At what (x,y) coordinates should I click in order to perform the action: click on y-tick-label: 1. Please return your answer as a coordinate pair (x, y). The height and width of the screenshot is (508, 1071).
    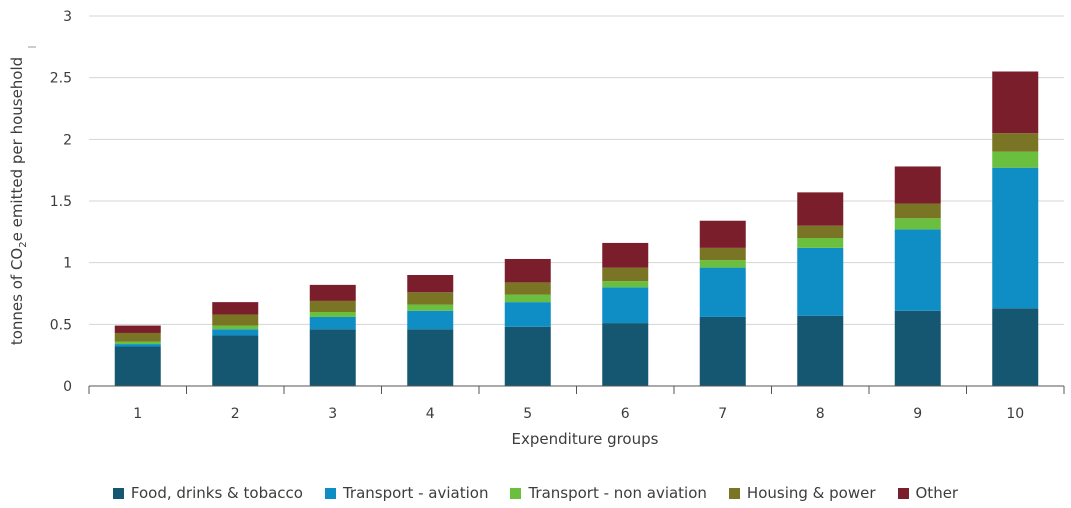
    Looking at the image, I should click on (67, 264).